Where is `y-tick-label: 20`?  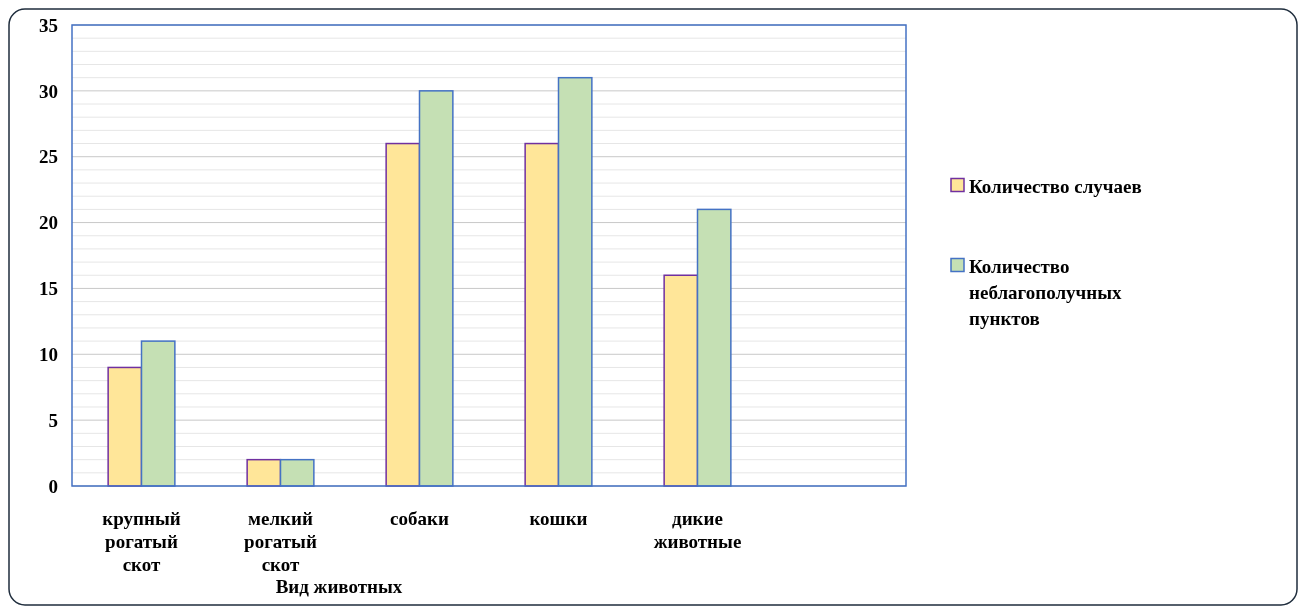
y-tick-label: 20 is located at coordinates (48, 223).